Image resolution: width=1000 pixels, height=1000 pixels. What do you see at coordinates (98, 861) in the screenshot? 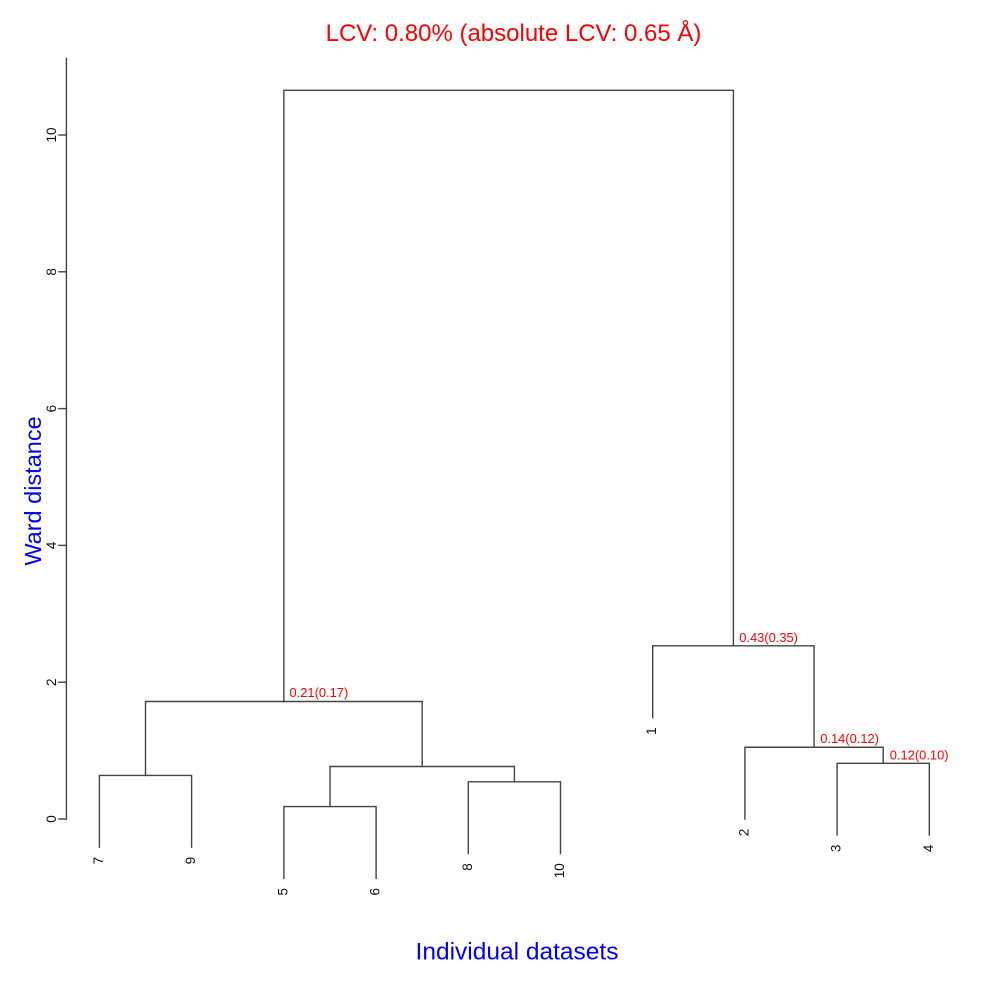
I see `svg-text: 7` at bounding box center [98, 861].